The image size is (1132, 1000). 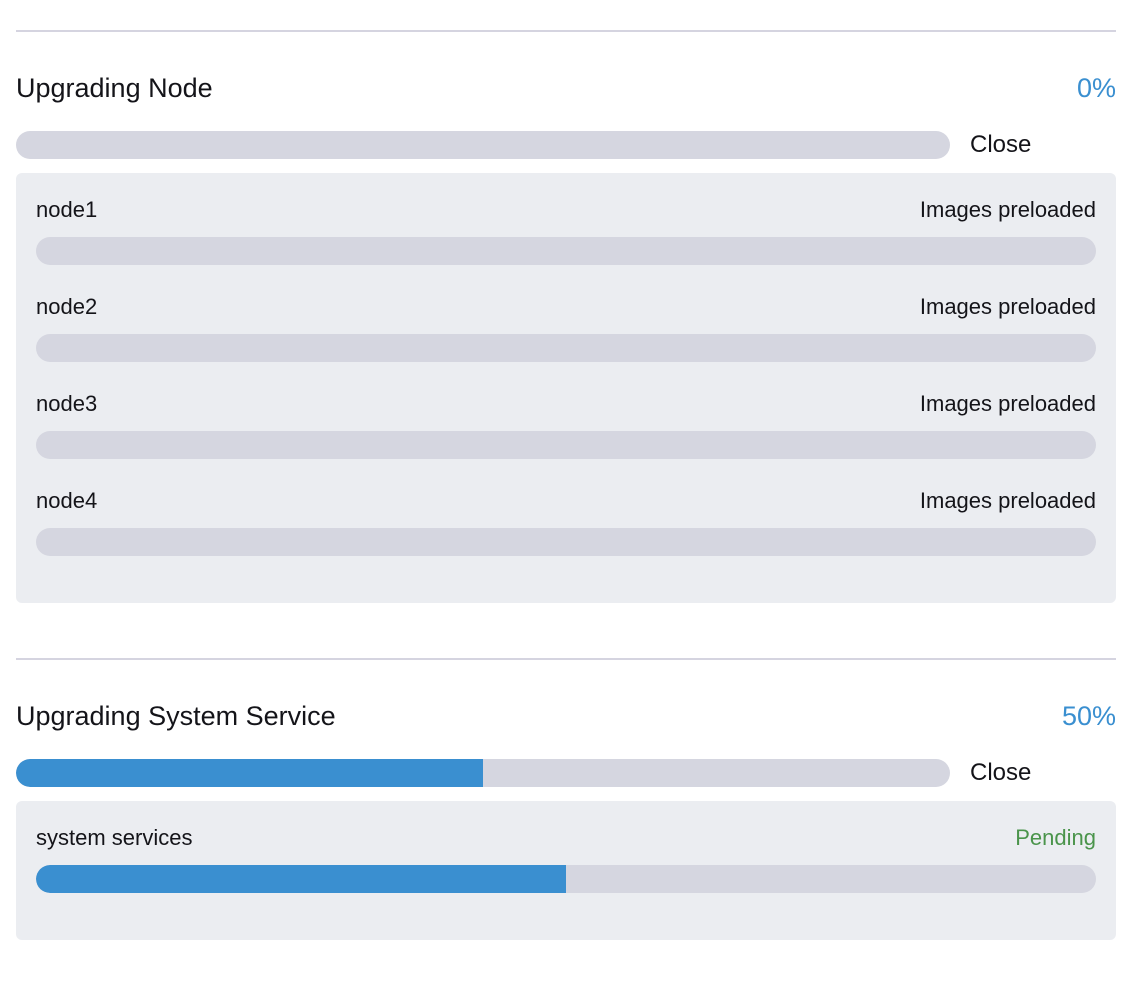 I want to click on node-name-label: node4, so click(x=67, y=500).